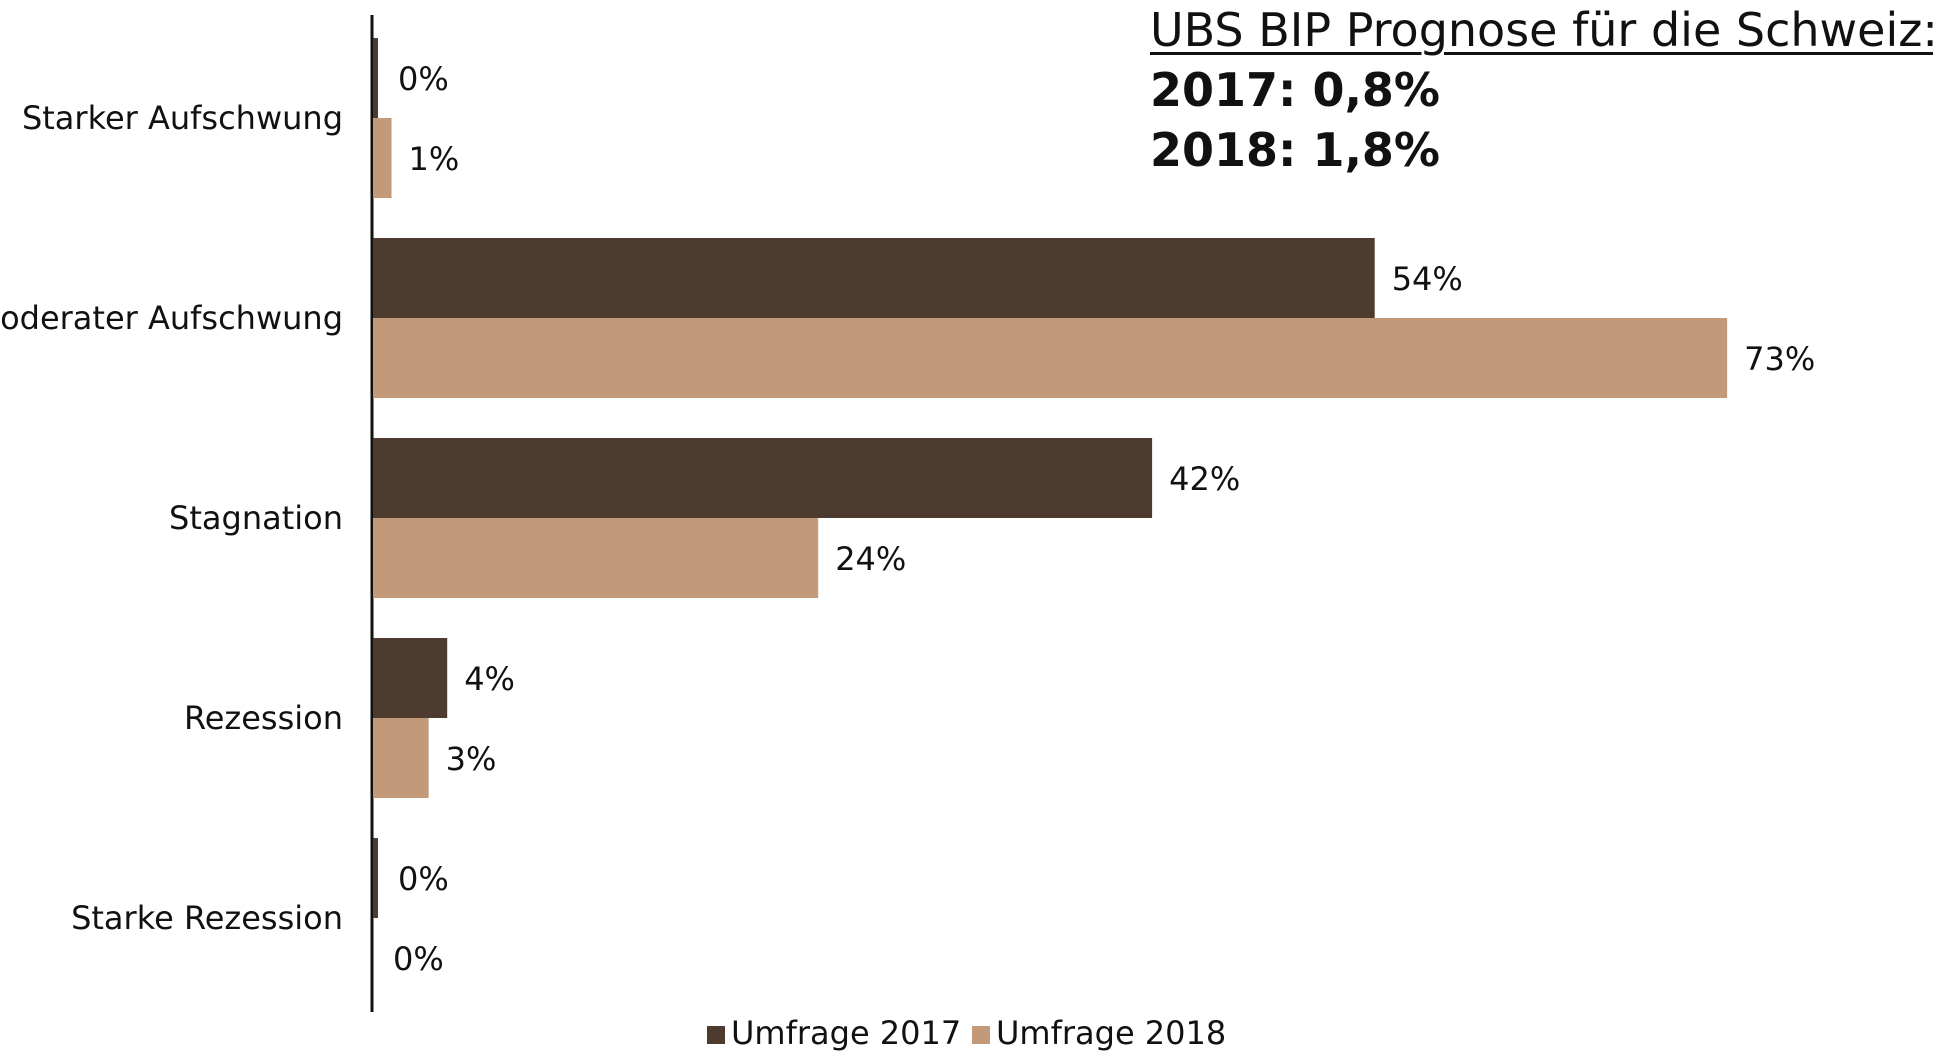 Image resolution: width=1933 pixels, height=1061 pixels. Describe the element at coordinates (171, 318) in the screenshot. I see `category-label: Moderater Aufschwung` at that location.